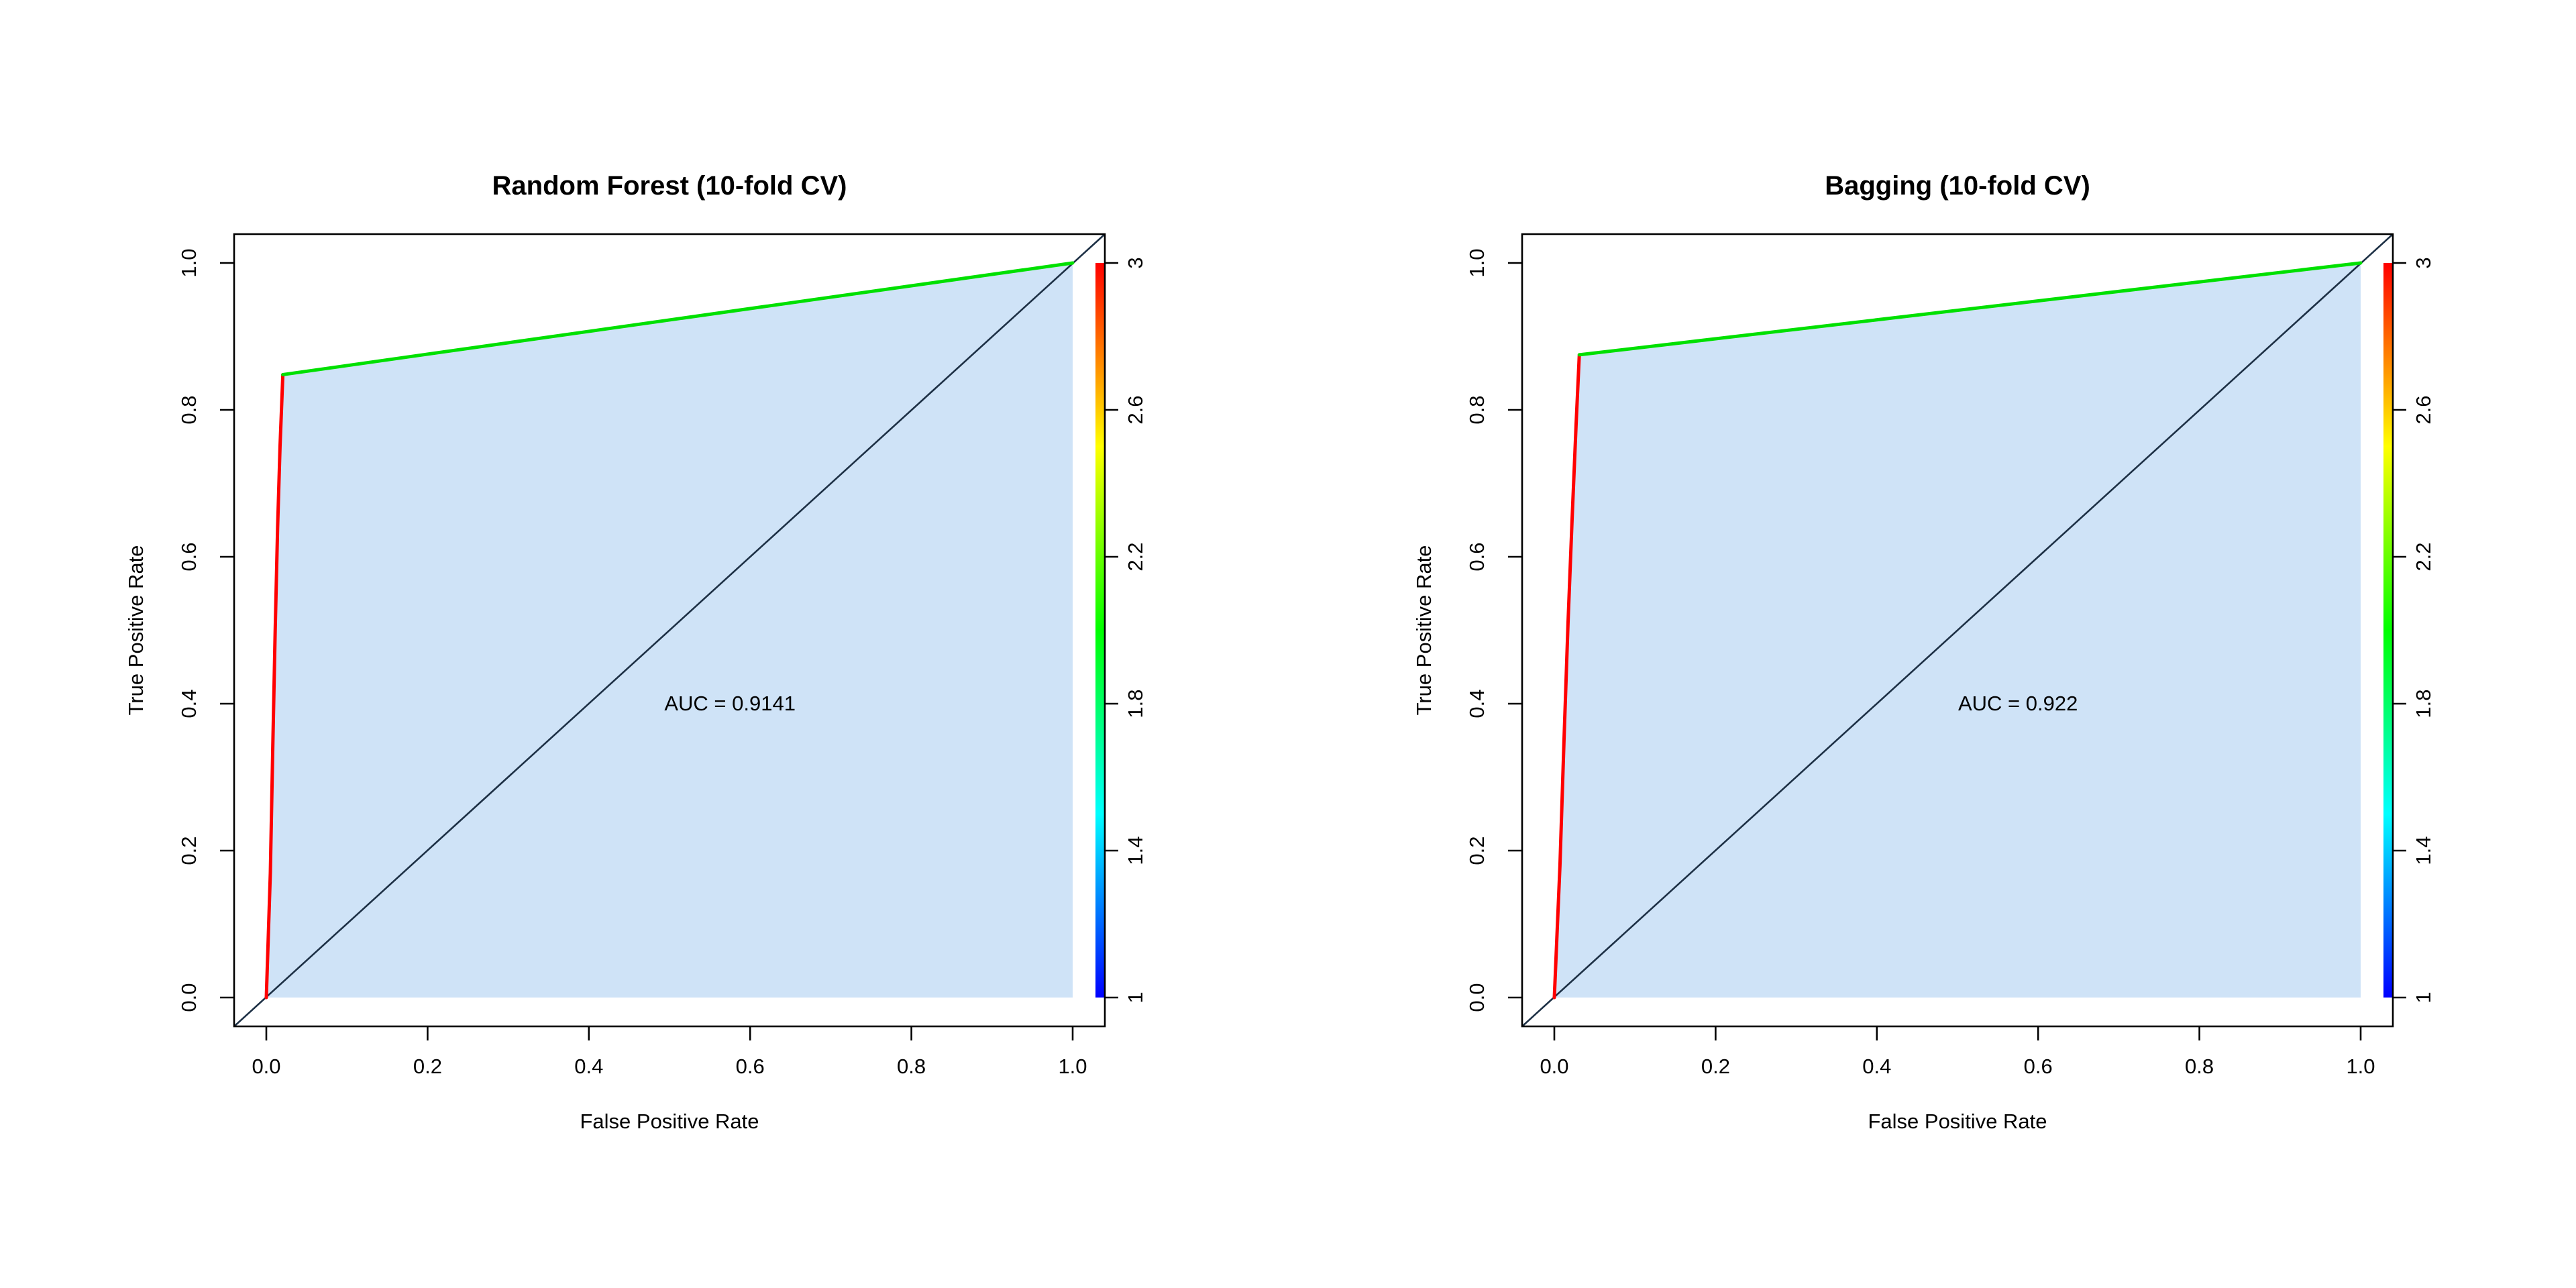 Image resolution: width=2576 pixels, height=1288 pixels. I want to click on plot-title: Random Forest (10-fold CV), so click(669, 186).